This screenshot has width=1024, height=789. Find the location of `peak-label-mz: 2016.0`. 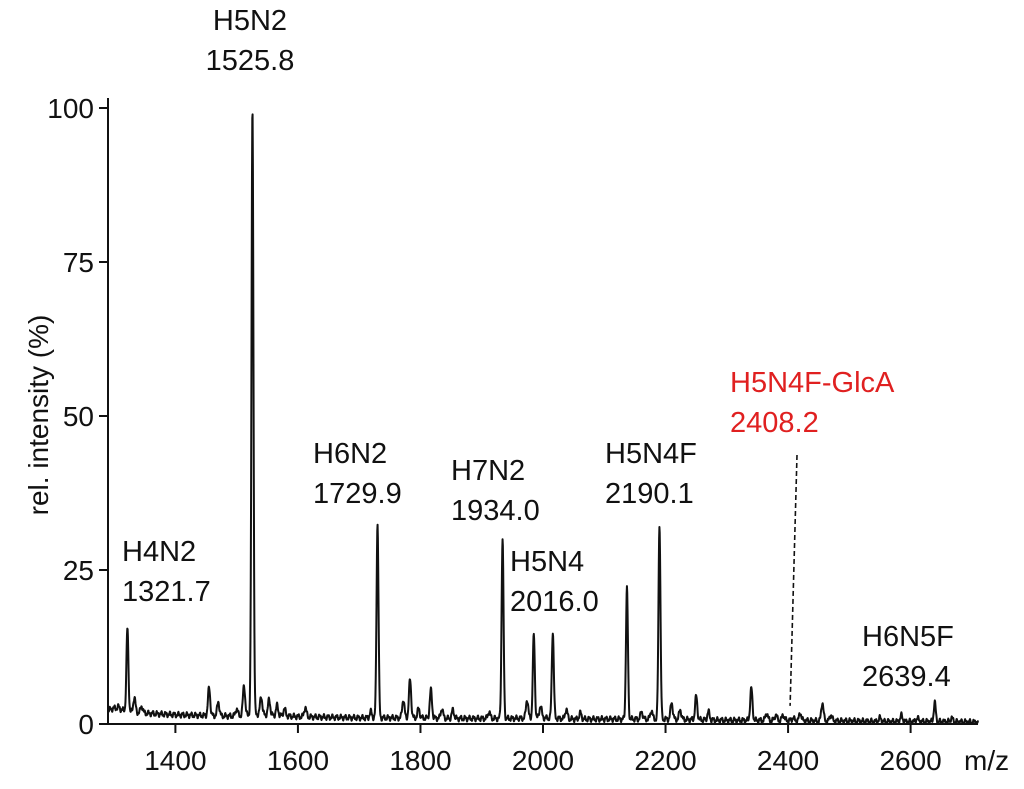

peak-label-mz: 2016.0 is located at coordinates (554, 602).